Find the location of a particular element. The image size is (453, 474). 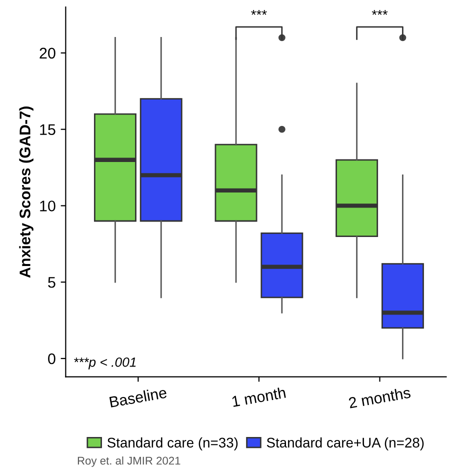

text: Roy et. al JMIR 2021 is located at coordinates (129, 461).